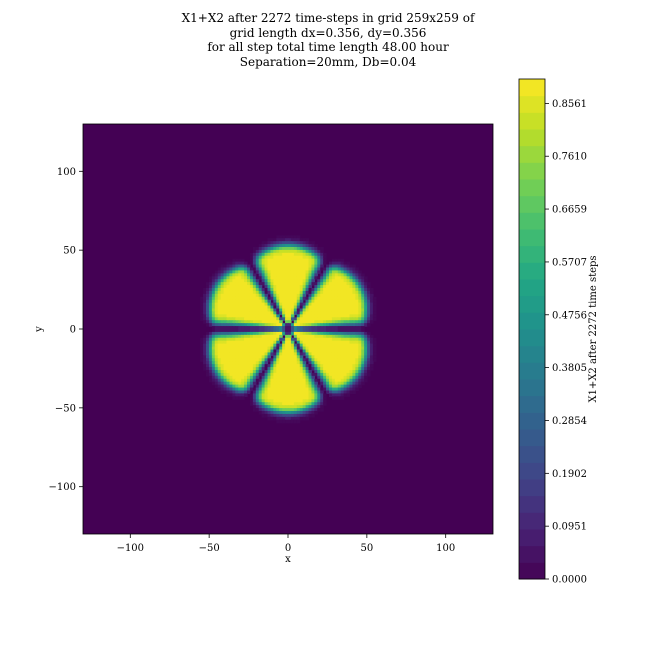 Image resolution: width=662 pixels, height=662 pixels. I want to click on colorbar-segment, so click(532, 254).